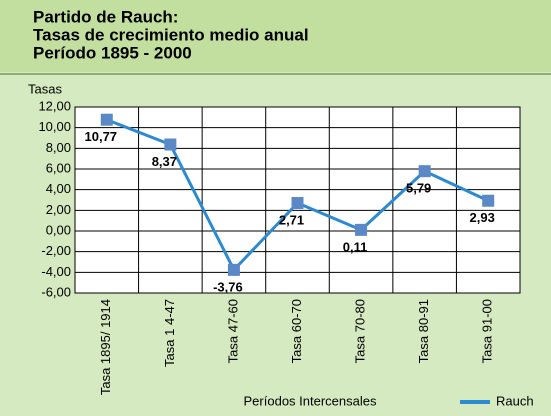  Describe the element at coordinates (58, 209) in the screenshot. I see `y-tick-label: 2,00` at that location.